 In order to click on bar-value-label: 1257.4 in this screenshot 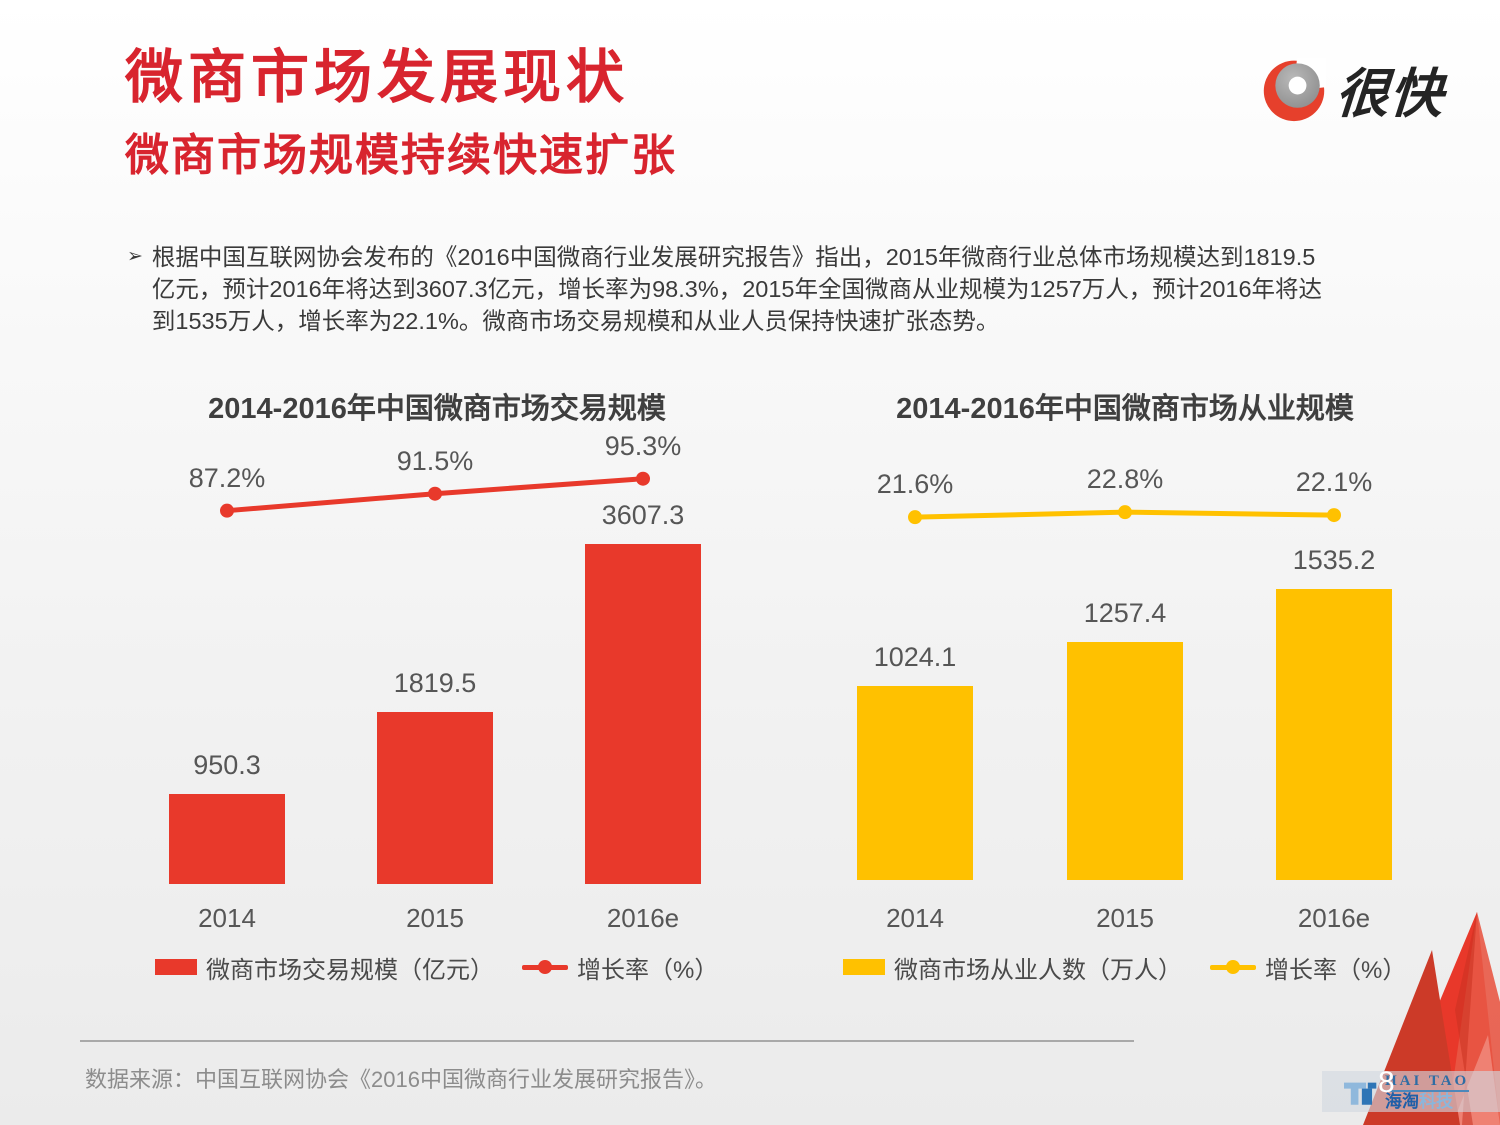, I will do `click(1125, 612)`.